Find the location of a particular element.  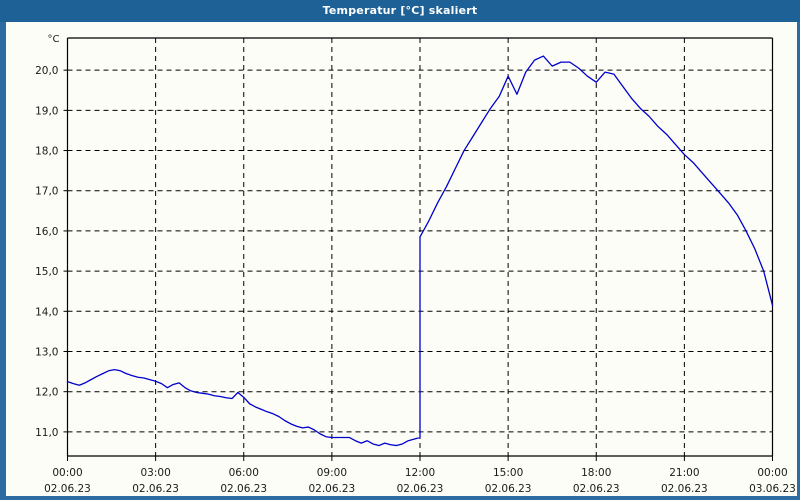

x-tick-time-label: 06:00 is located at coordinates (244, 473).